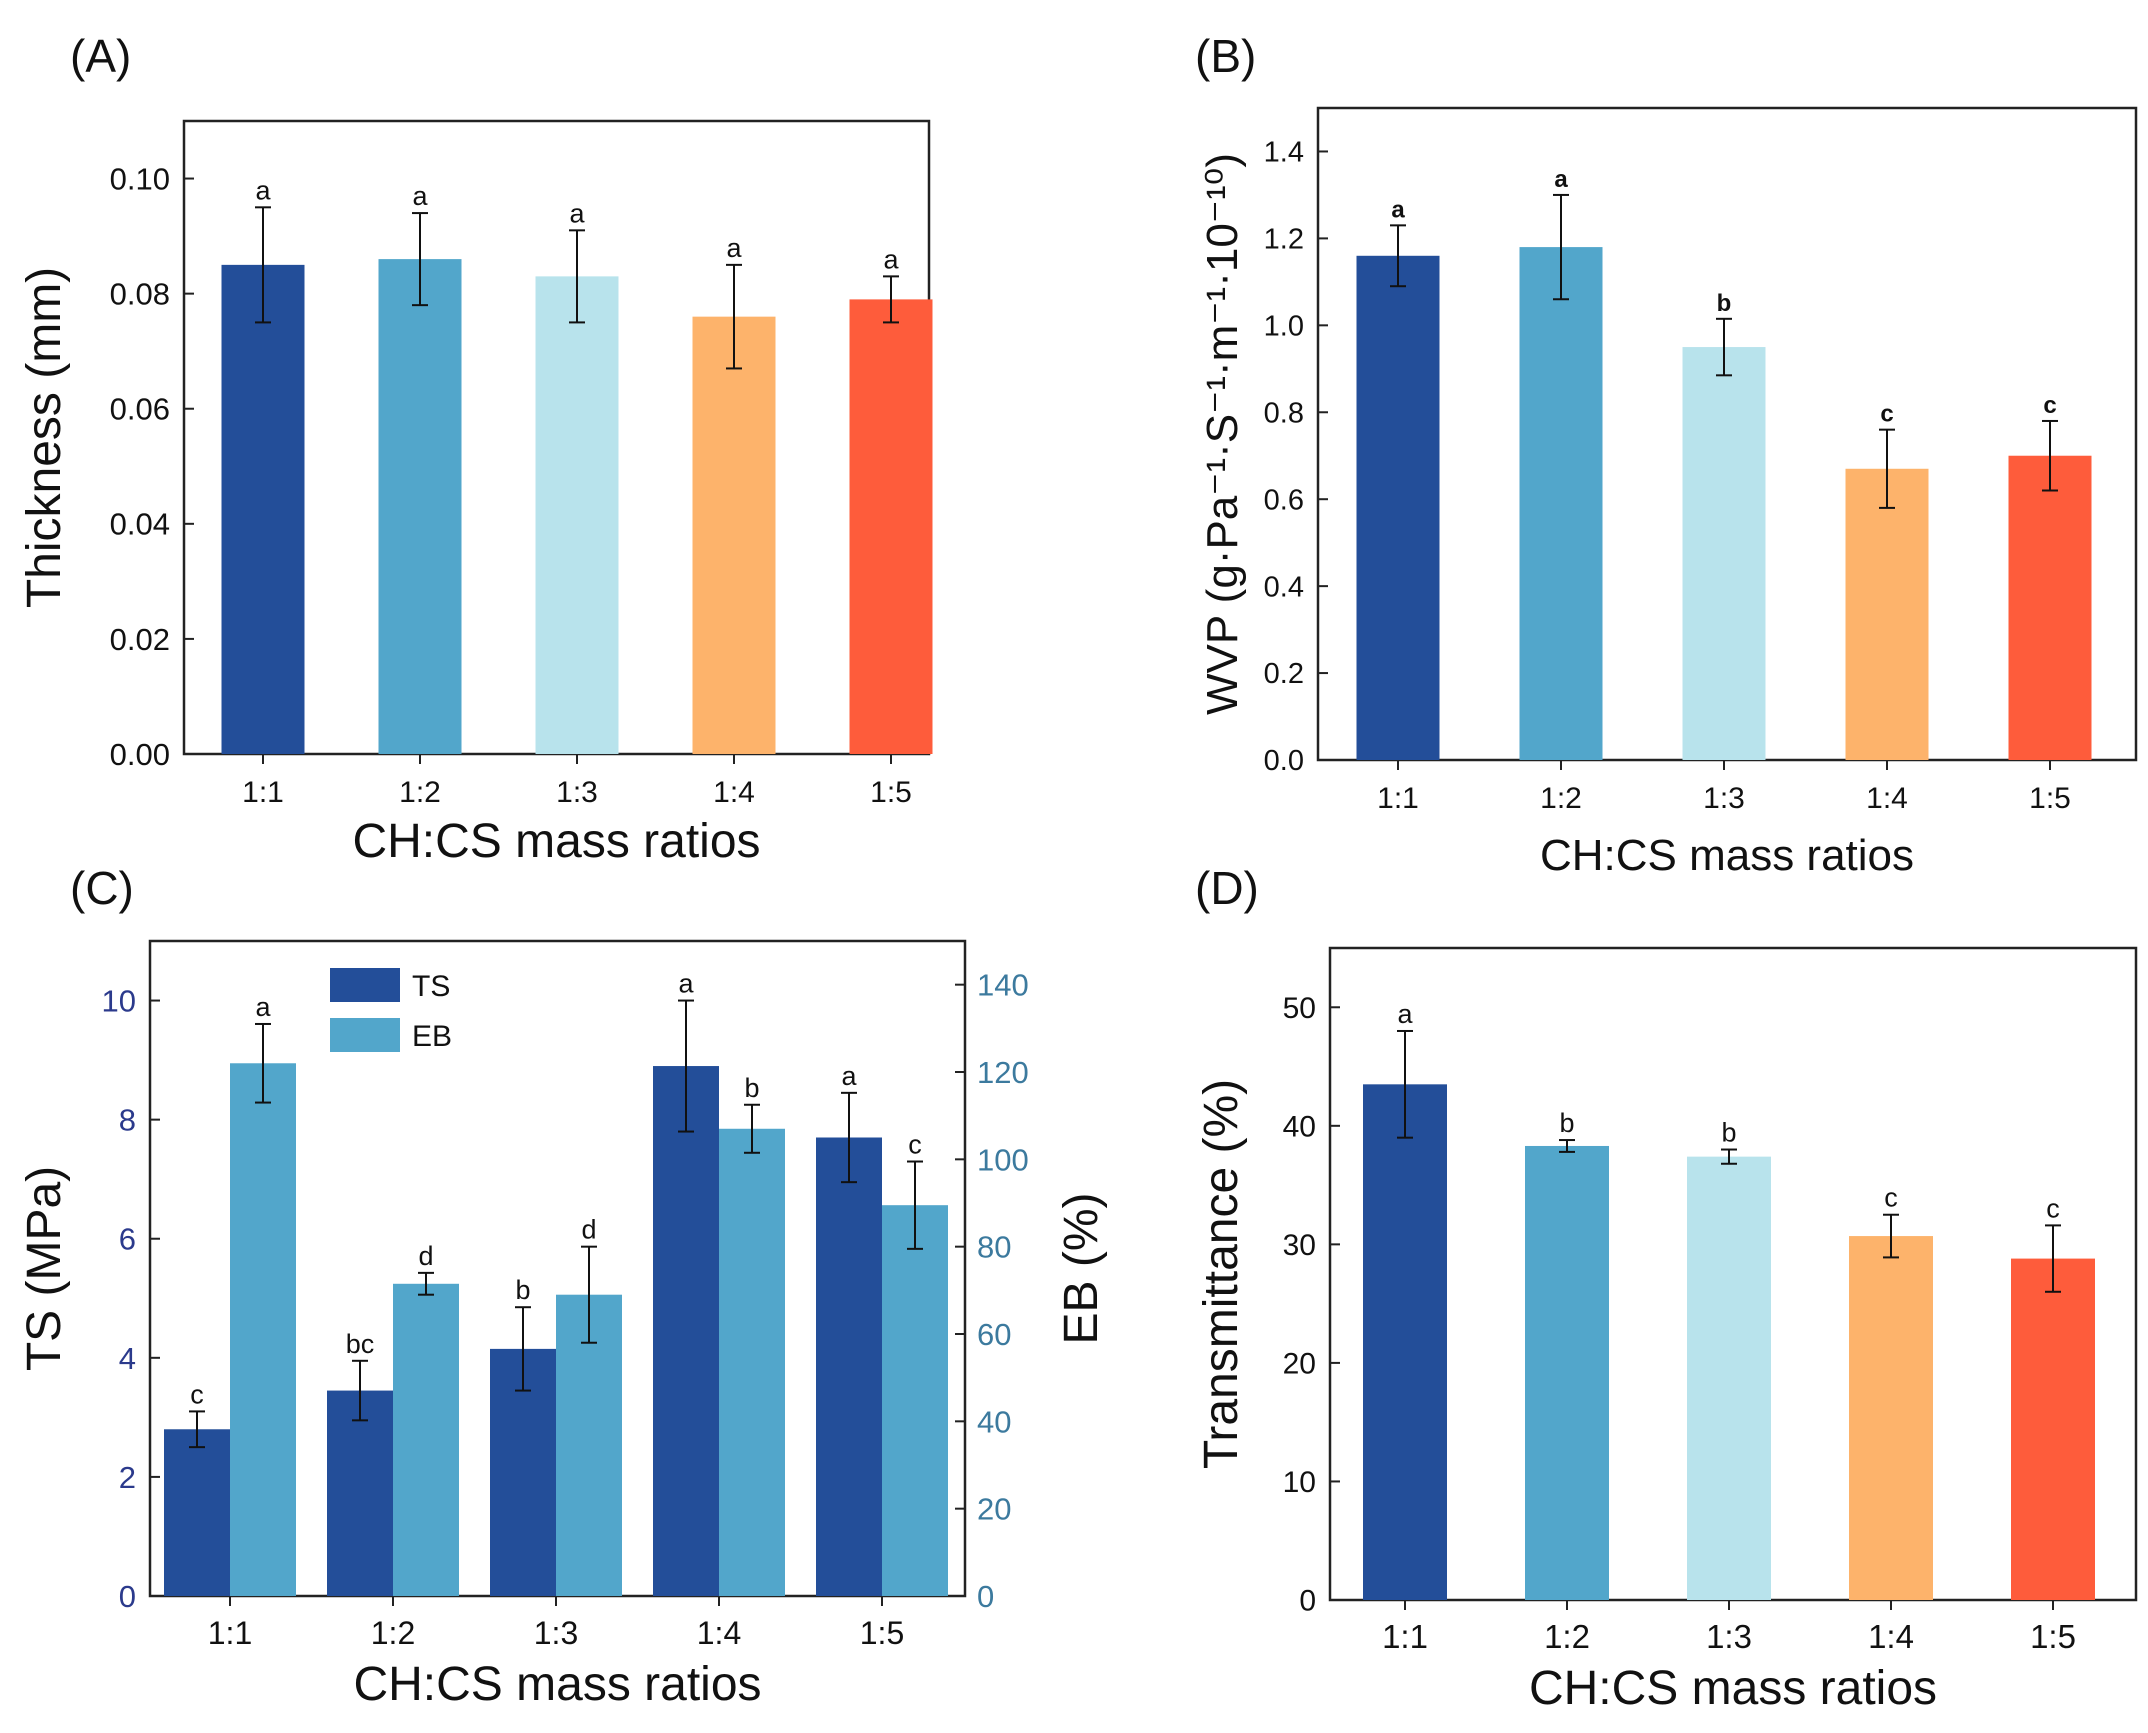 The width and height of the screenshot is (2148, 1733). I want to click on panel-d-y-axis-title: Transmittance (%), so click(1221, 1274).